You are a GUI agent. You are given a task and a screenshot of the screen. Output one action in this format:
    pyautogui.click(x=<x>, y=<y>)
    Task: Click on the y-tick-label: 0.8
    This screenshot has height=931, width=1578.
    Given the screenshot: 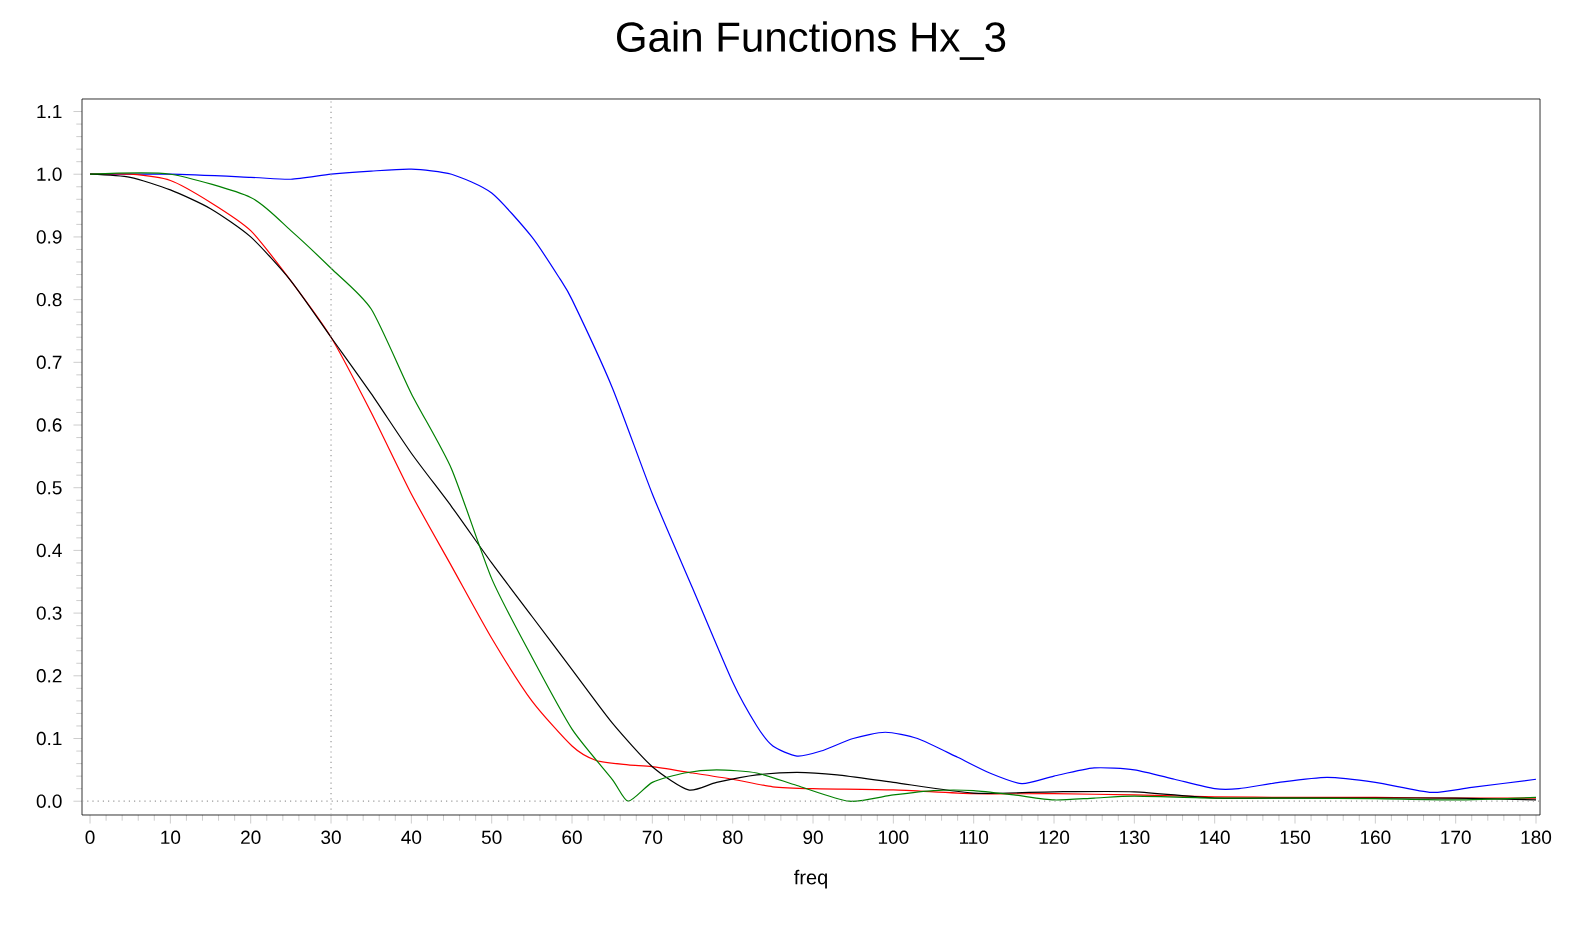 What is the action you would take?
    pyautogui.click(x=49, y=299)
    